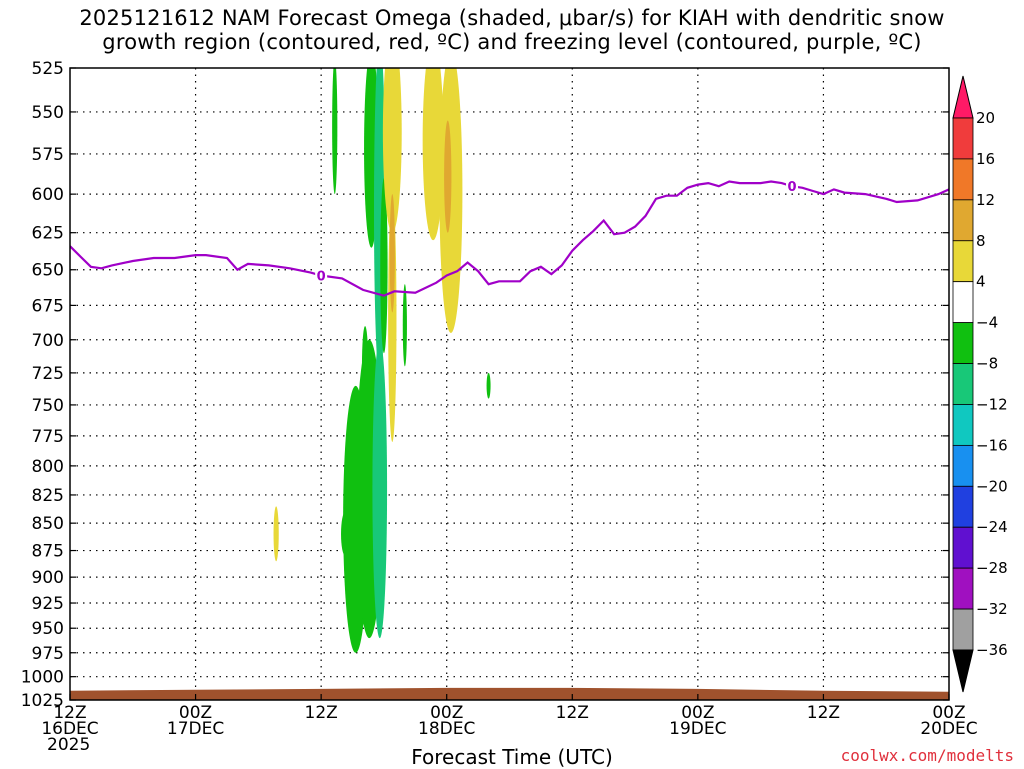 The width and height of the screenshot is (1024, 769). I want to click on ytick-label-750: 750, so click(48, 406).